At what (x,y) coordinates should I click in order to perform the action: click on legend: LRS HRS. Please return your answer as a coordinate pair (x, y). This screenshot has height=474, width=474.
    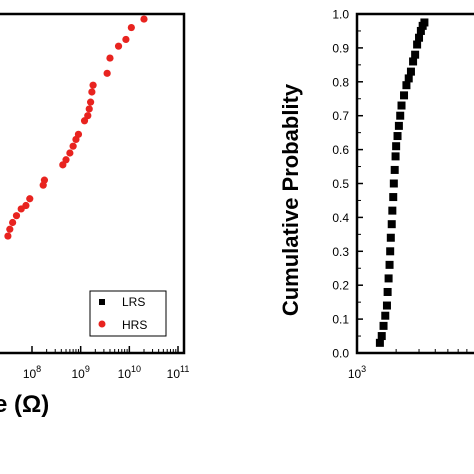
    Looking at the image, I should click on (128, 313).